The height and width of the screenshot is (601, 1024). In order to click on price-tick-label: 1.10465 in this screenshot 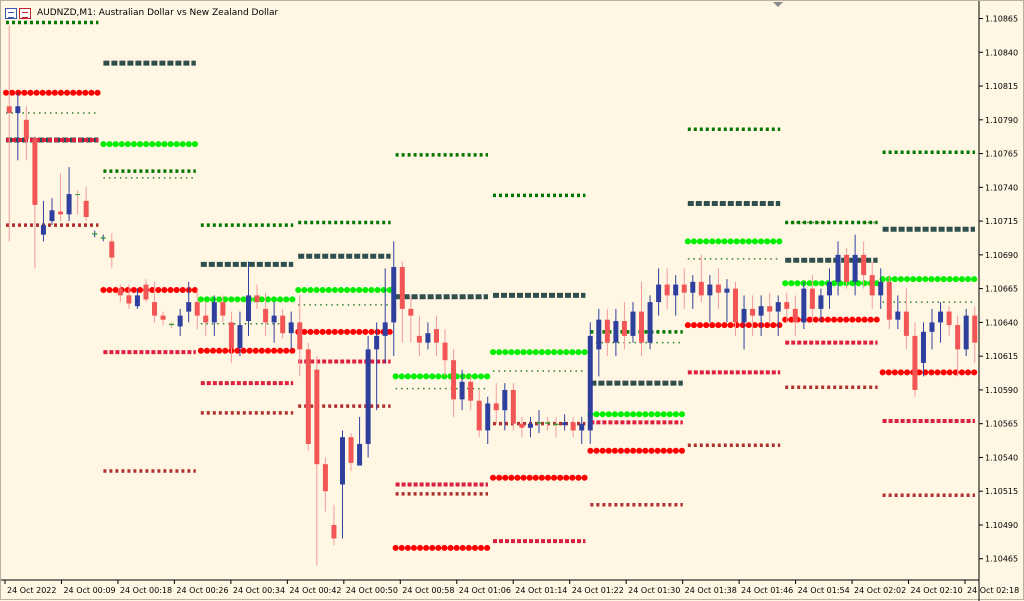, I will do `click(1001, 559)`.